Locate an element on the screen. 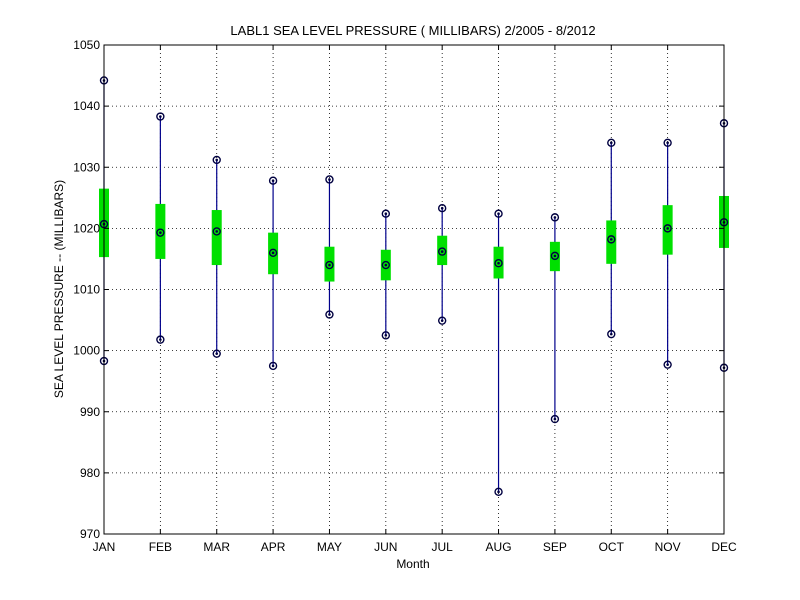 This screenshot has width=800, height=600. y-tick-label: 1050 is located at coordinates (86, 45).